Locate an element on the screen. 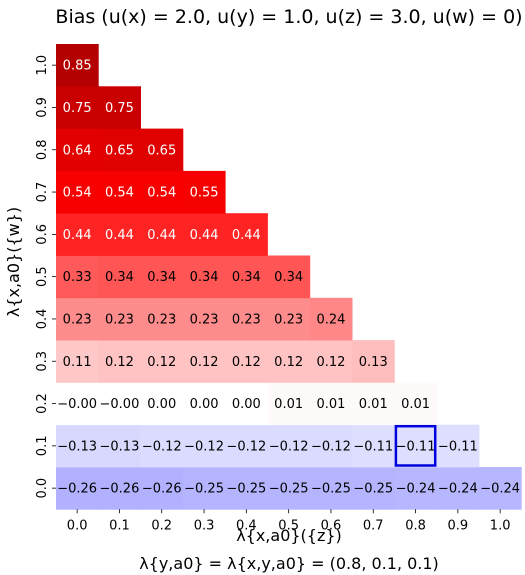  heatmap-cell-0.6-0.0 is located at coordinates (331, 488).